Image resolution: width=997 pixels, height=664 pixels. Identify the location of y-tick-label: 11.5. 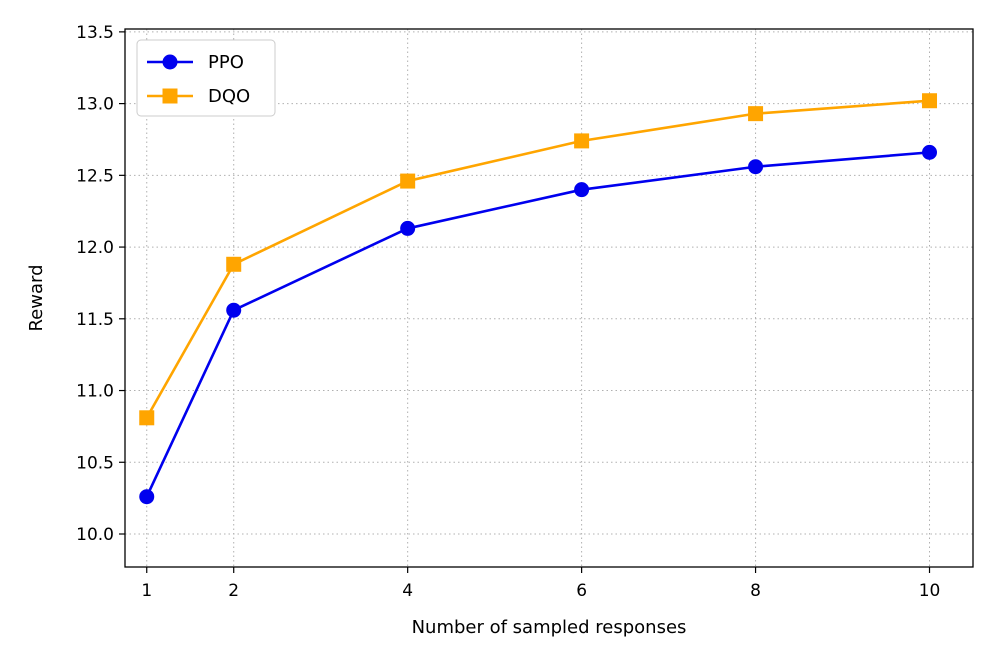
(95, 320).